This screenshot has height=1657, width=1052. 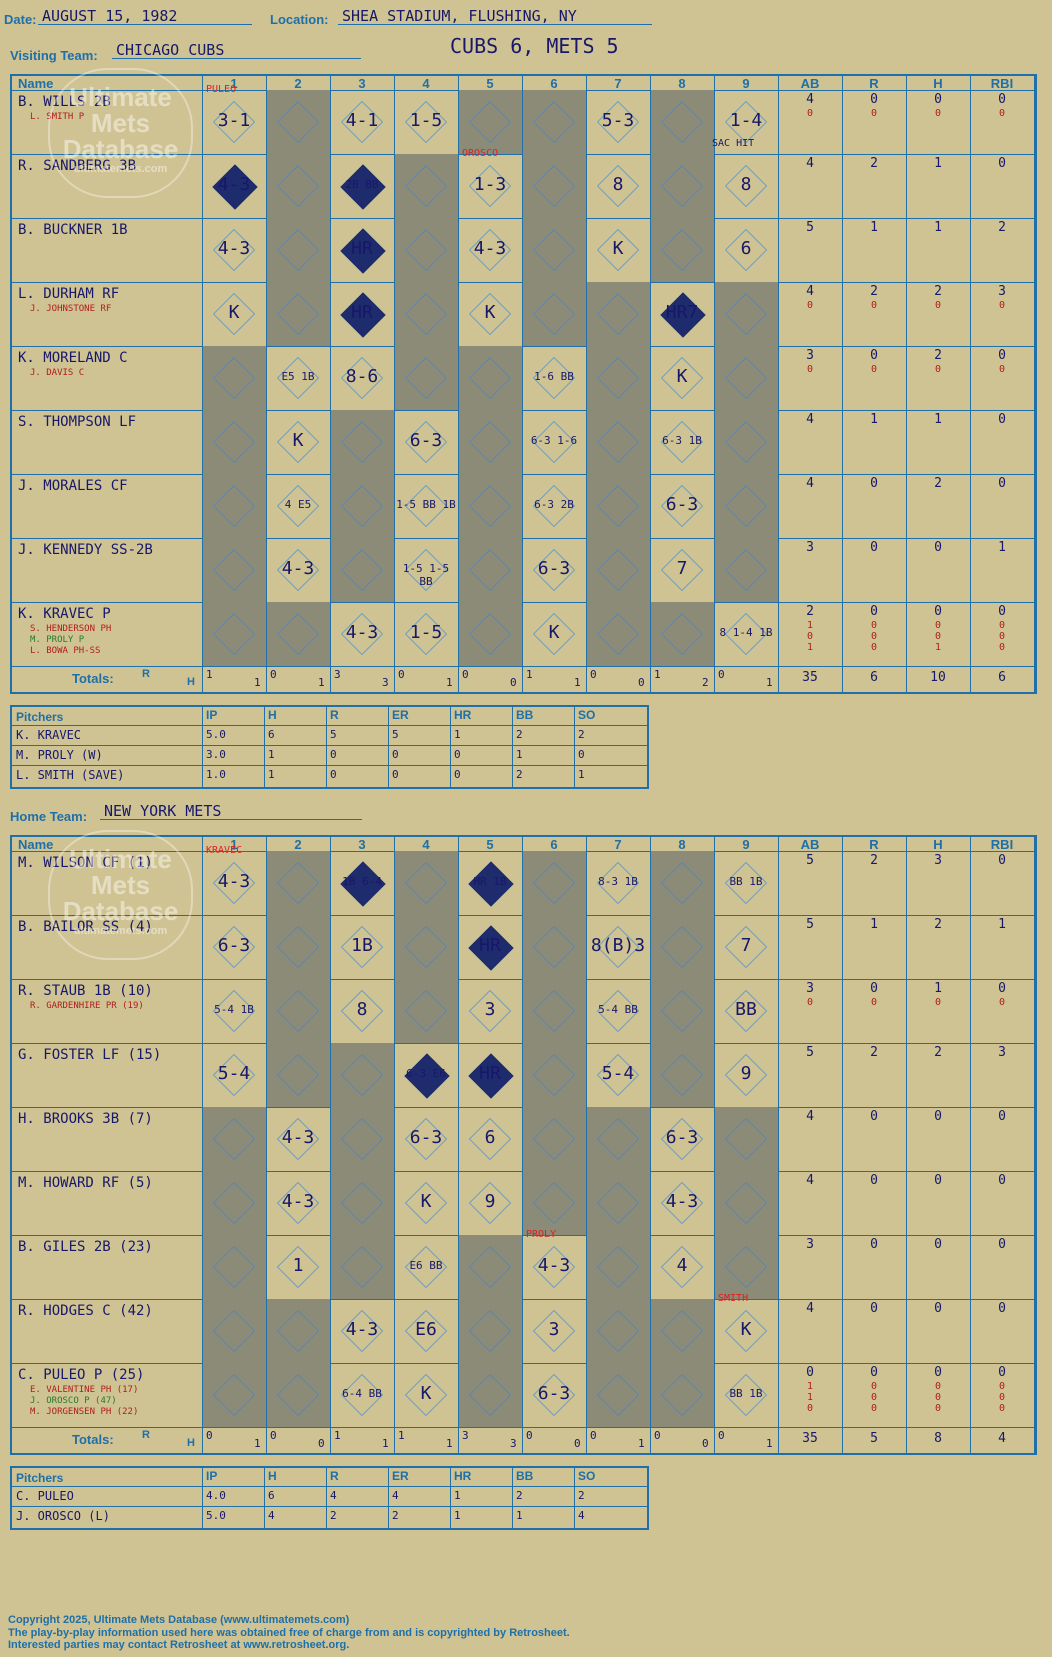 What do you see at coordinates (810, 227) in the screenshot?
I see `batter-stat-ab: 5` at bounding box center [810, 227].